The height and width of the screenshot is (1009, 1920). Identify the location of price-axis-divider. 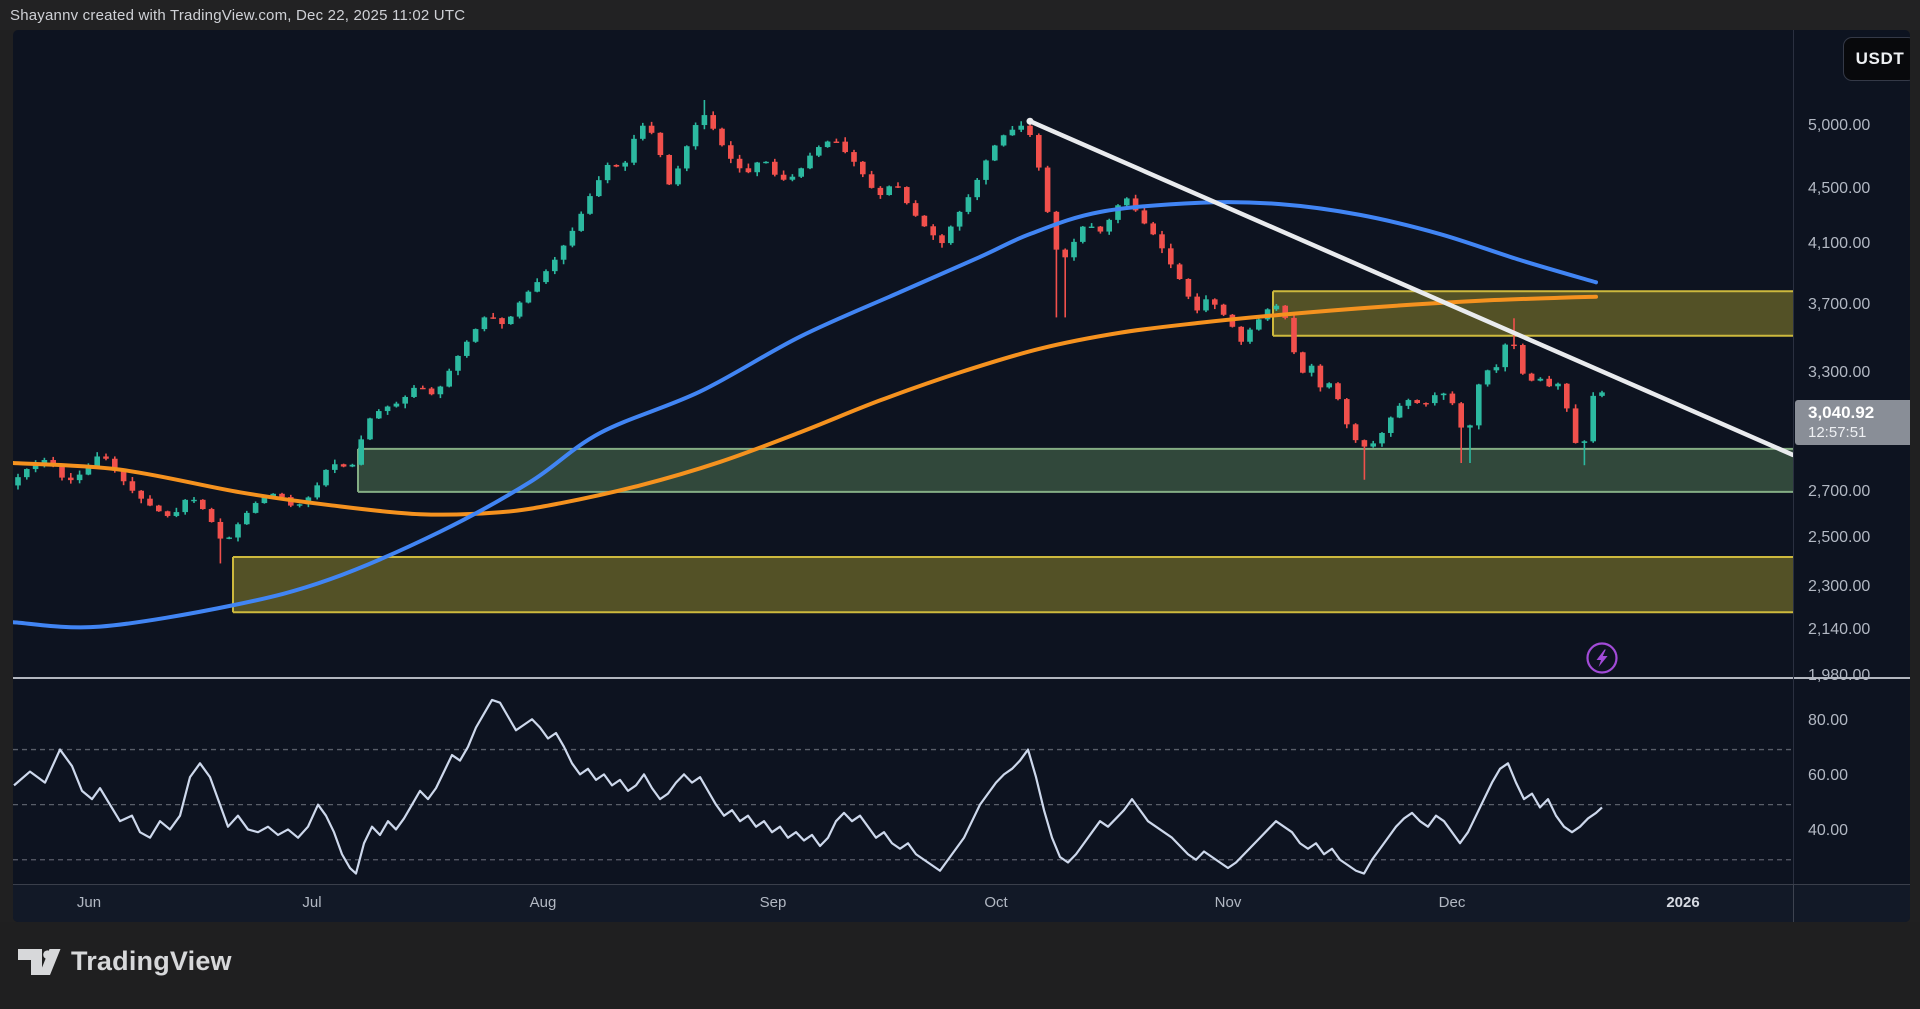
(1793, 457).